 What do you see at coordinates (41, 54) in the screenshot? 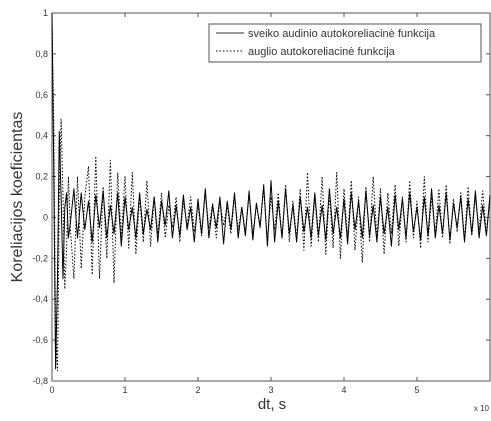
I see `y-tick-label: 0,8` at bounding box center [41, 54].